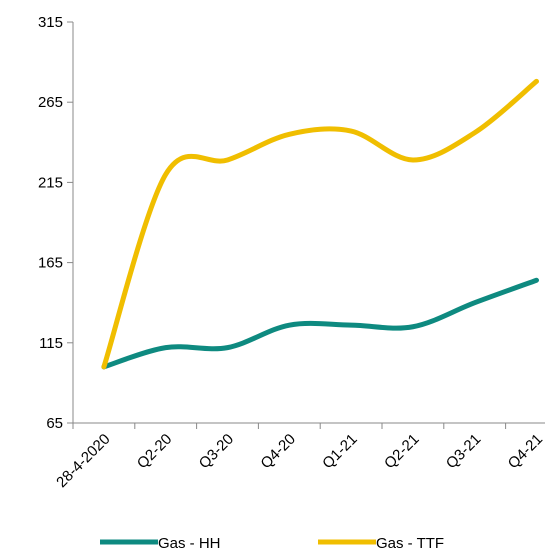 This screenshot has width=552, height=552. I want to click on x-tick-label: Q4-21, so click(526, 452).